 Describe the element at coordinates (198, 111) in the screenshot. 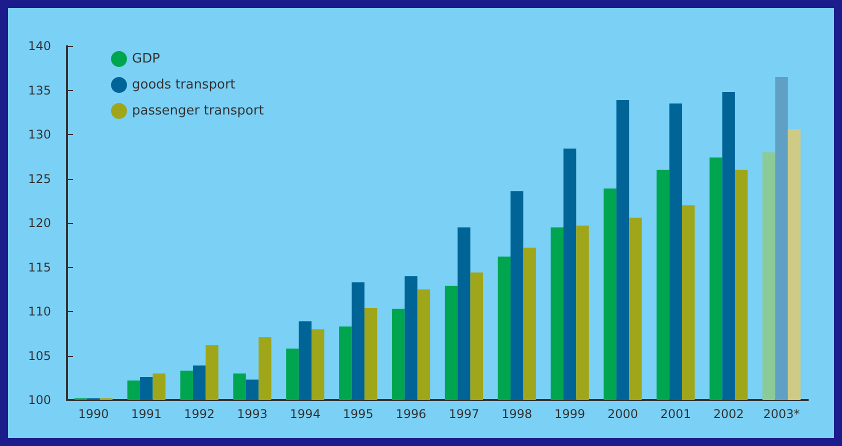

I see `legend-label: passenger transport` at that location.